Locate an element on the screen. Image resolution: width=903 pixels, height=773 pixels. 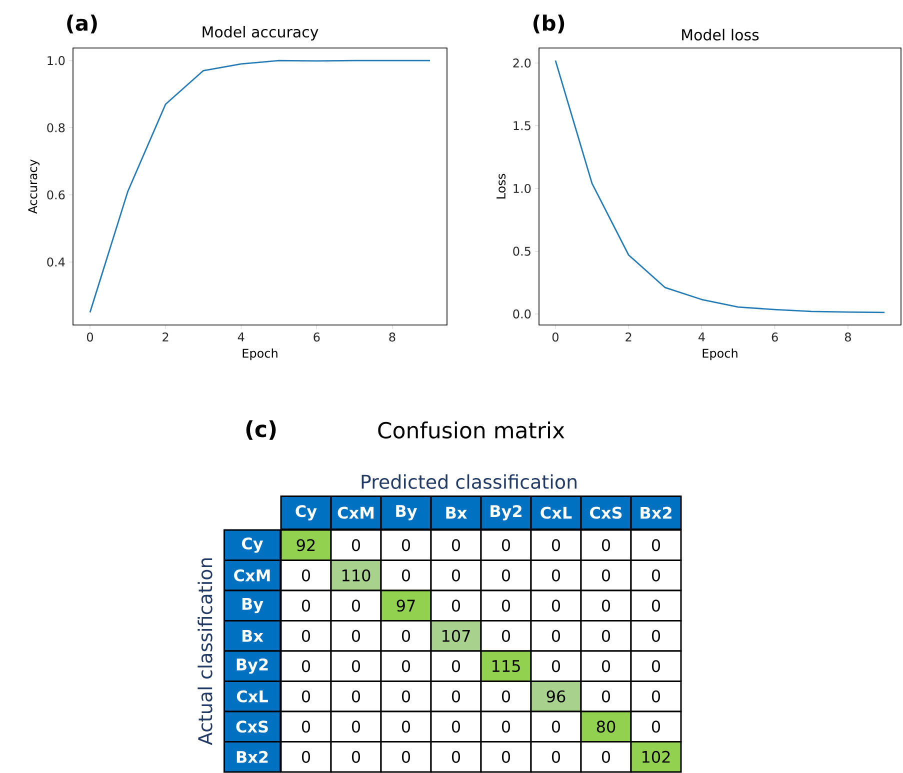
y-tick-label: Bx is located at coordinates (253, 636).